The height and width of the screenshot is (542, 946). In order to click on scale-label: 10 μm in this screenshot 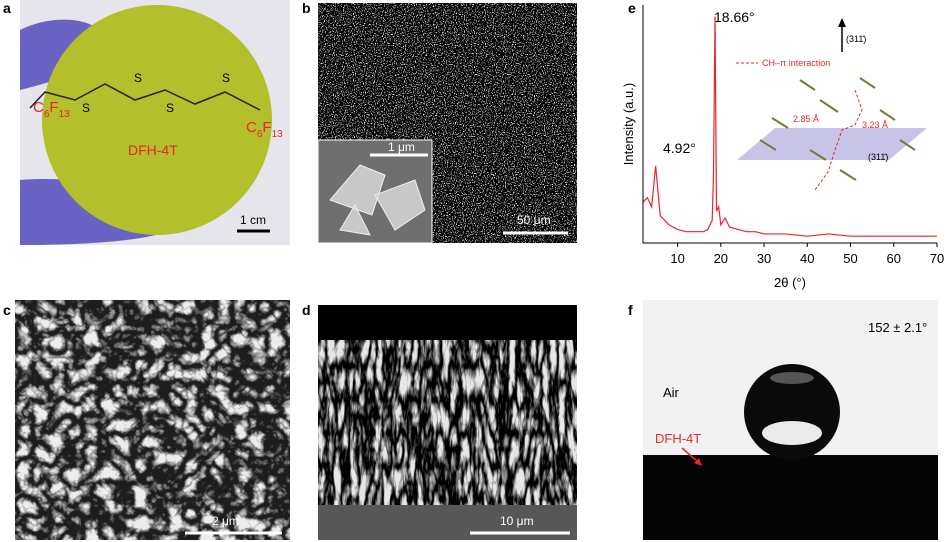, I will do `click(517, 521)`.